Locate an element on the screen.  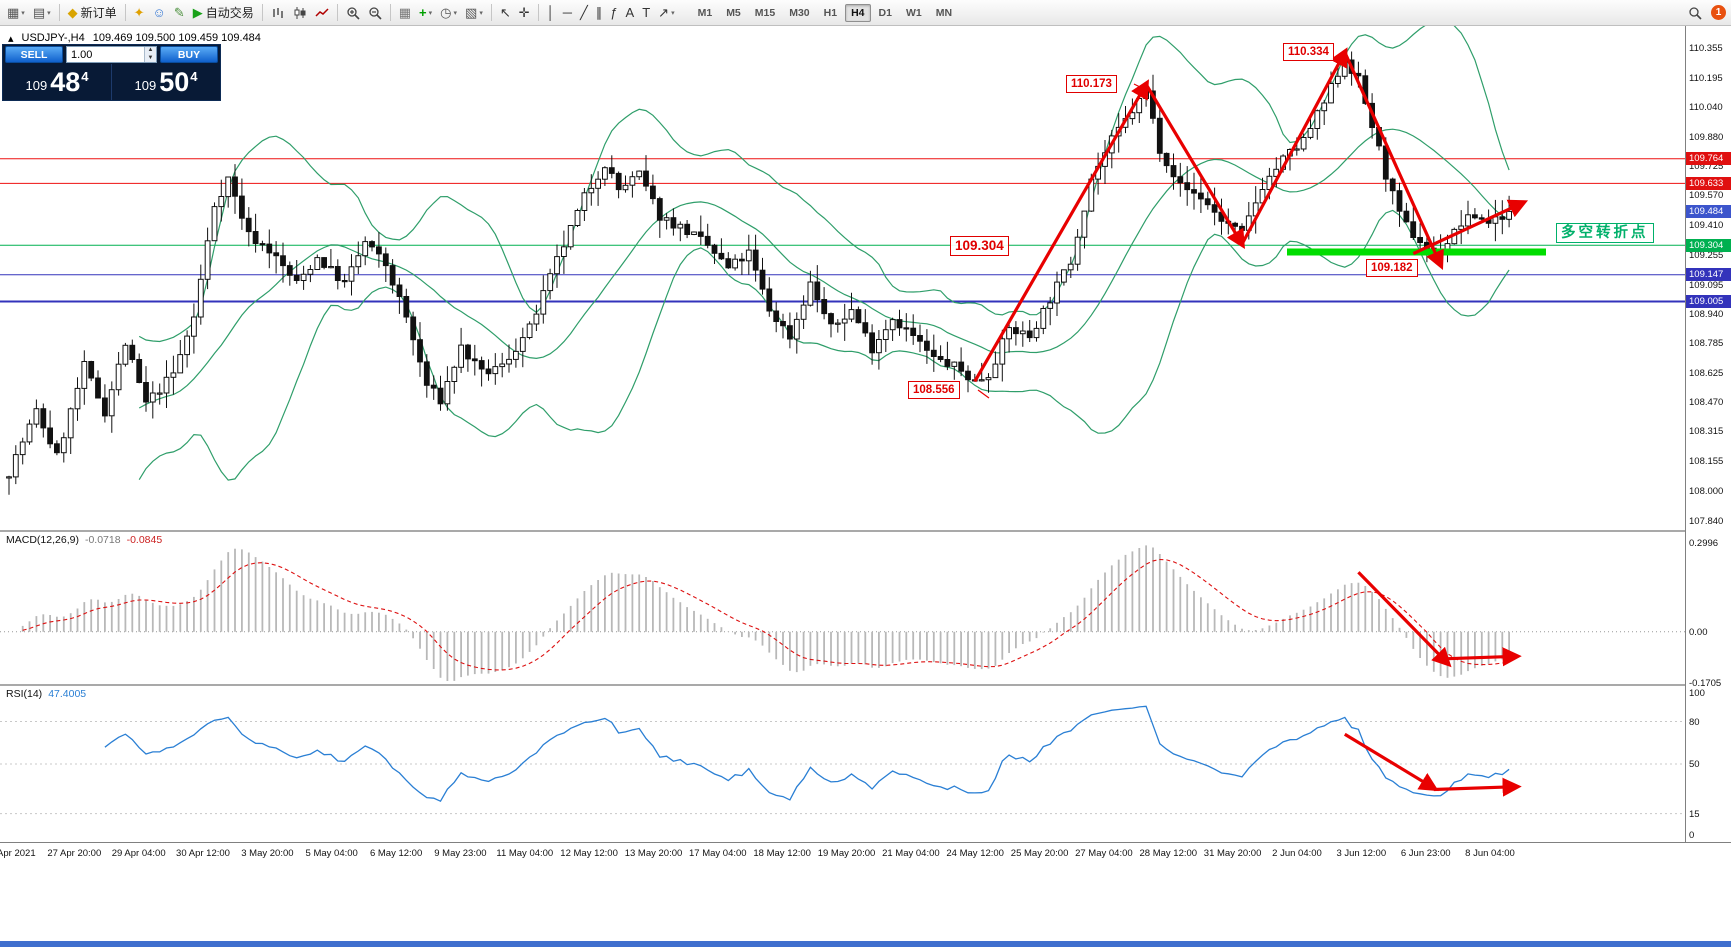
price-tick: 108.000 is located at coordinates (1706, 491).